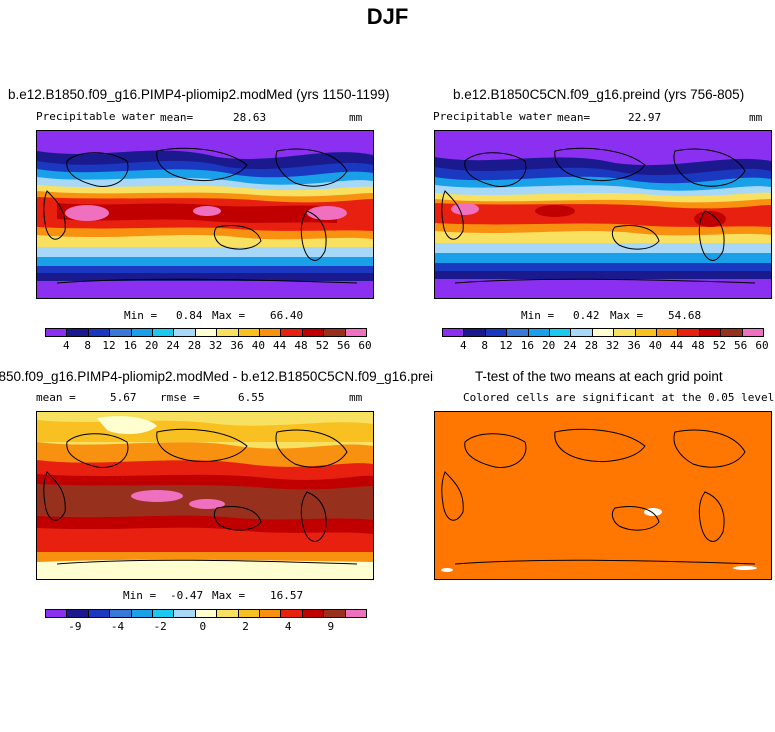  Describe the element at coordinates (96, 116) in the screenshot. I see `panel1-variable: Precipitable water` at that location.